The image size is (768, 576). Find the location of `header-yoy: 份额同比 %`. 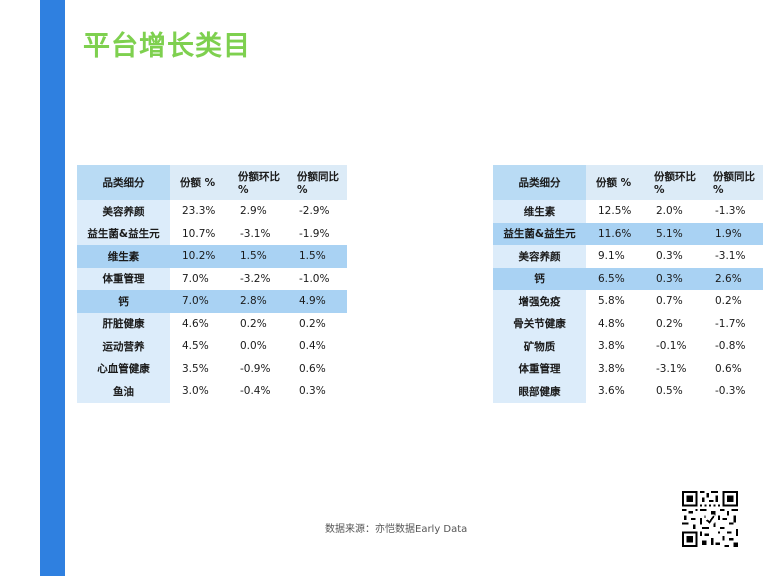

header-yoy: 份额同比 % is located at coordinates (317, 182).